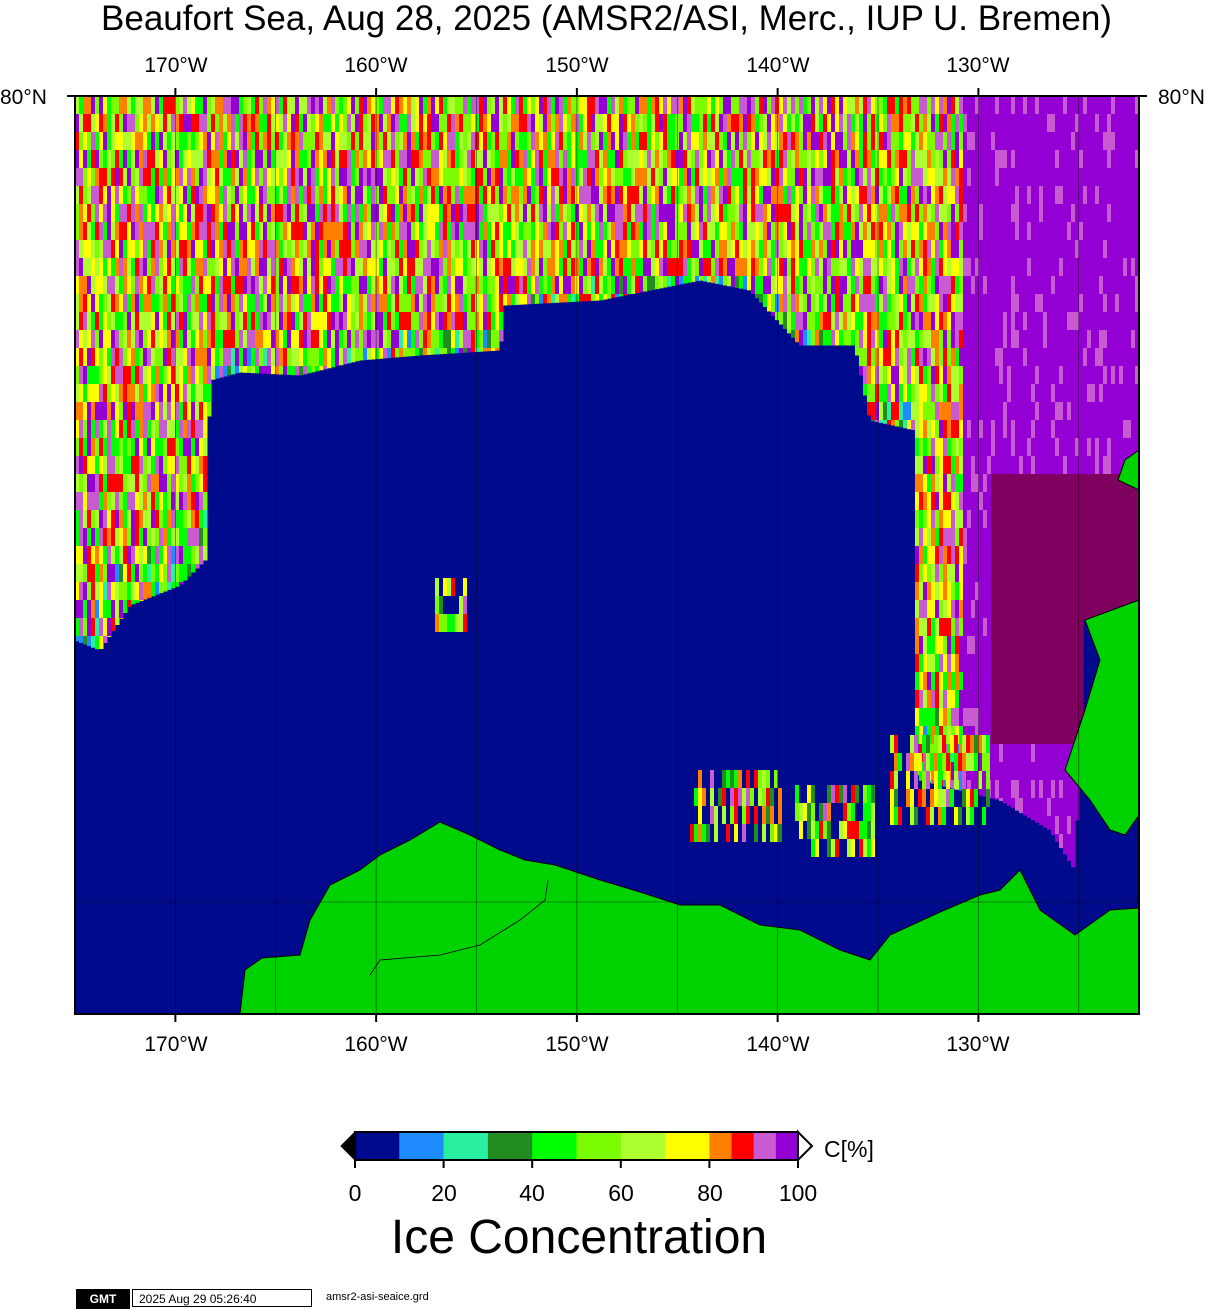 This screenshot has width=1213, height=1310. Describe the element at coordinates (621, 1193) in the screenshot. I see `colorbar-tick-60: 60` at that location.